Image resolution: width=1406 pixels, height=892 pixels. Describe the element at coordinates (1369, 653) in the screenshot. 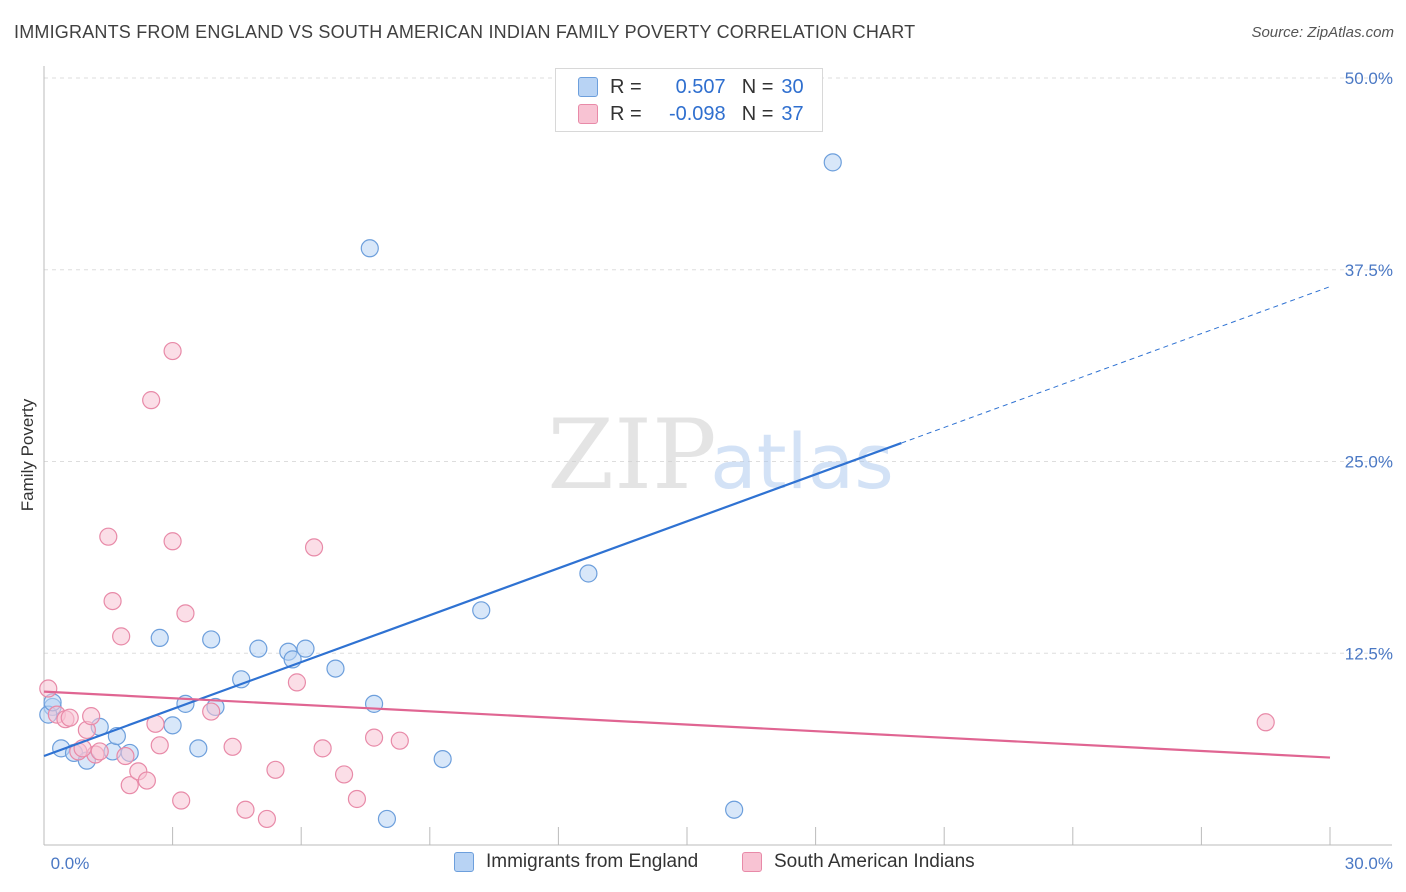

I see `y-tick-label: 12.5%` at that location.